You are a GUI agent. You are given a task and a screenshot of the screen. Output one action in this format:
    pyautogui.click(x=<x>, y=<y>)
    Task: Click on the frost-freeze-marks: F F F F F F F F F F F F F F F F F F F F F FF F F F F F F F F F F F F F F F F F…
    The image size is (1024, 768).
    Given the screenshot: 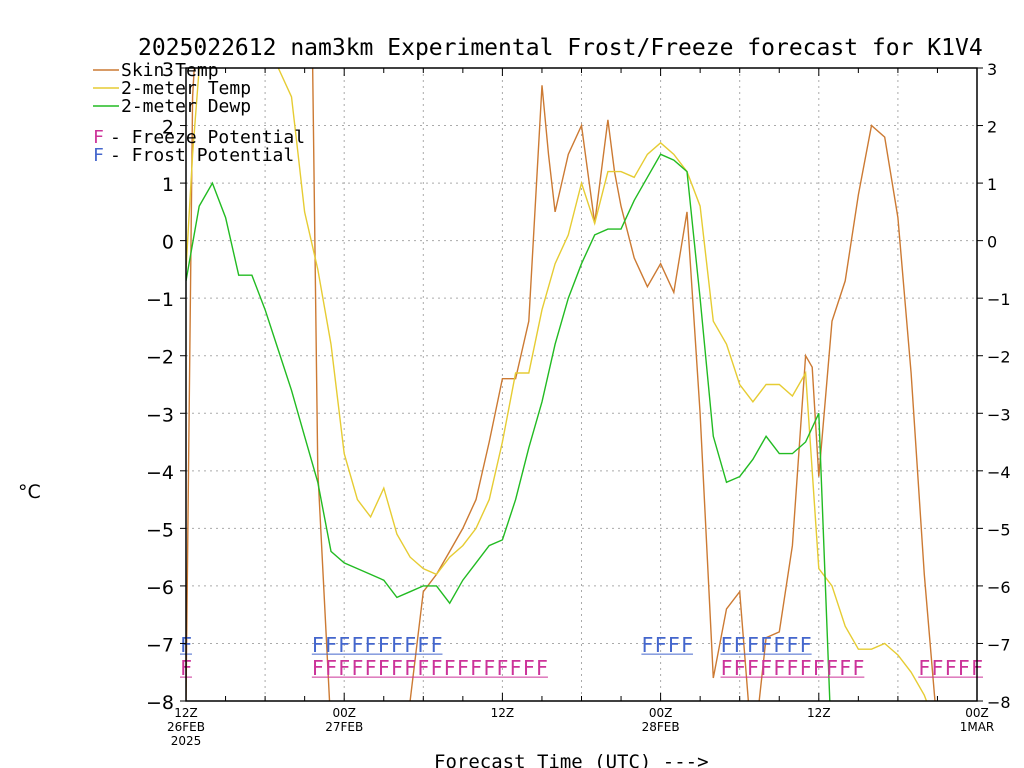 What is the action you would take?
    pyautogui.click(x=581, y=656)
    